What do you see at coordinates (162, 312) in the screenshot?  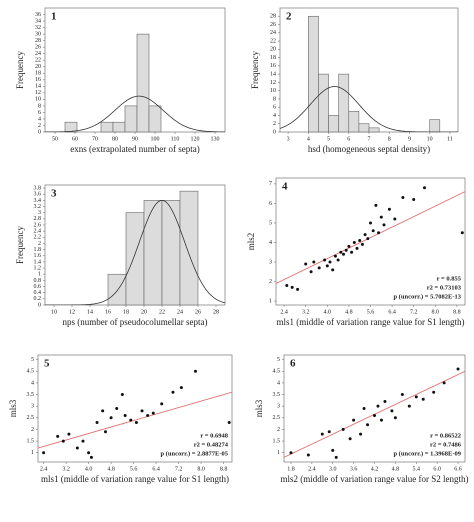 I see `x-tick-label: 22` at bounding box center [162, 312].